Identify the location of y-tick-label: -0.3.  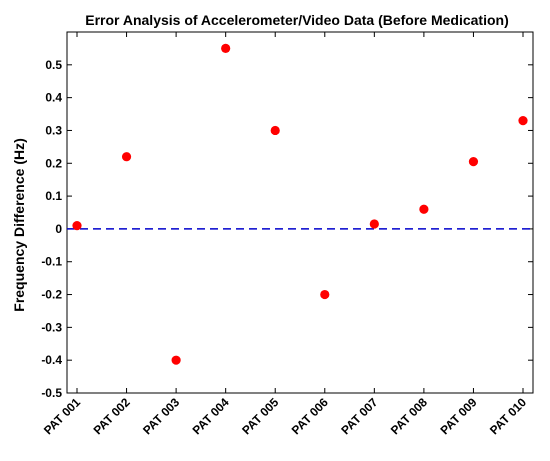
(51, 327).